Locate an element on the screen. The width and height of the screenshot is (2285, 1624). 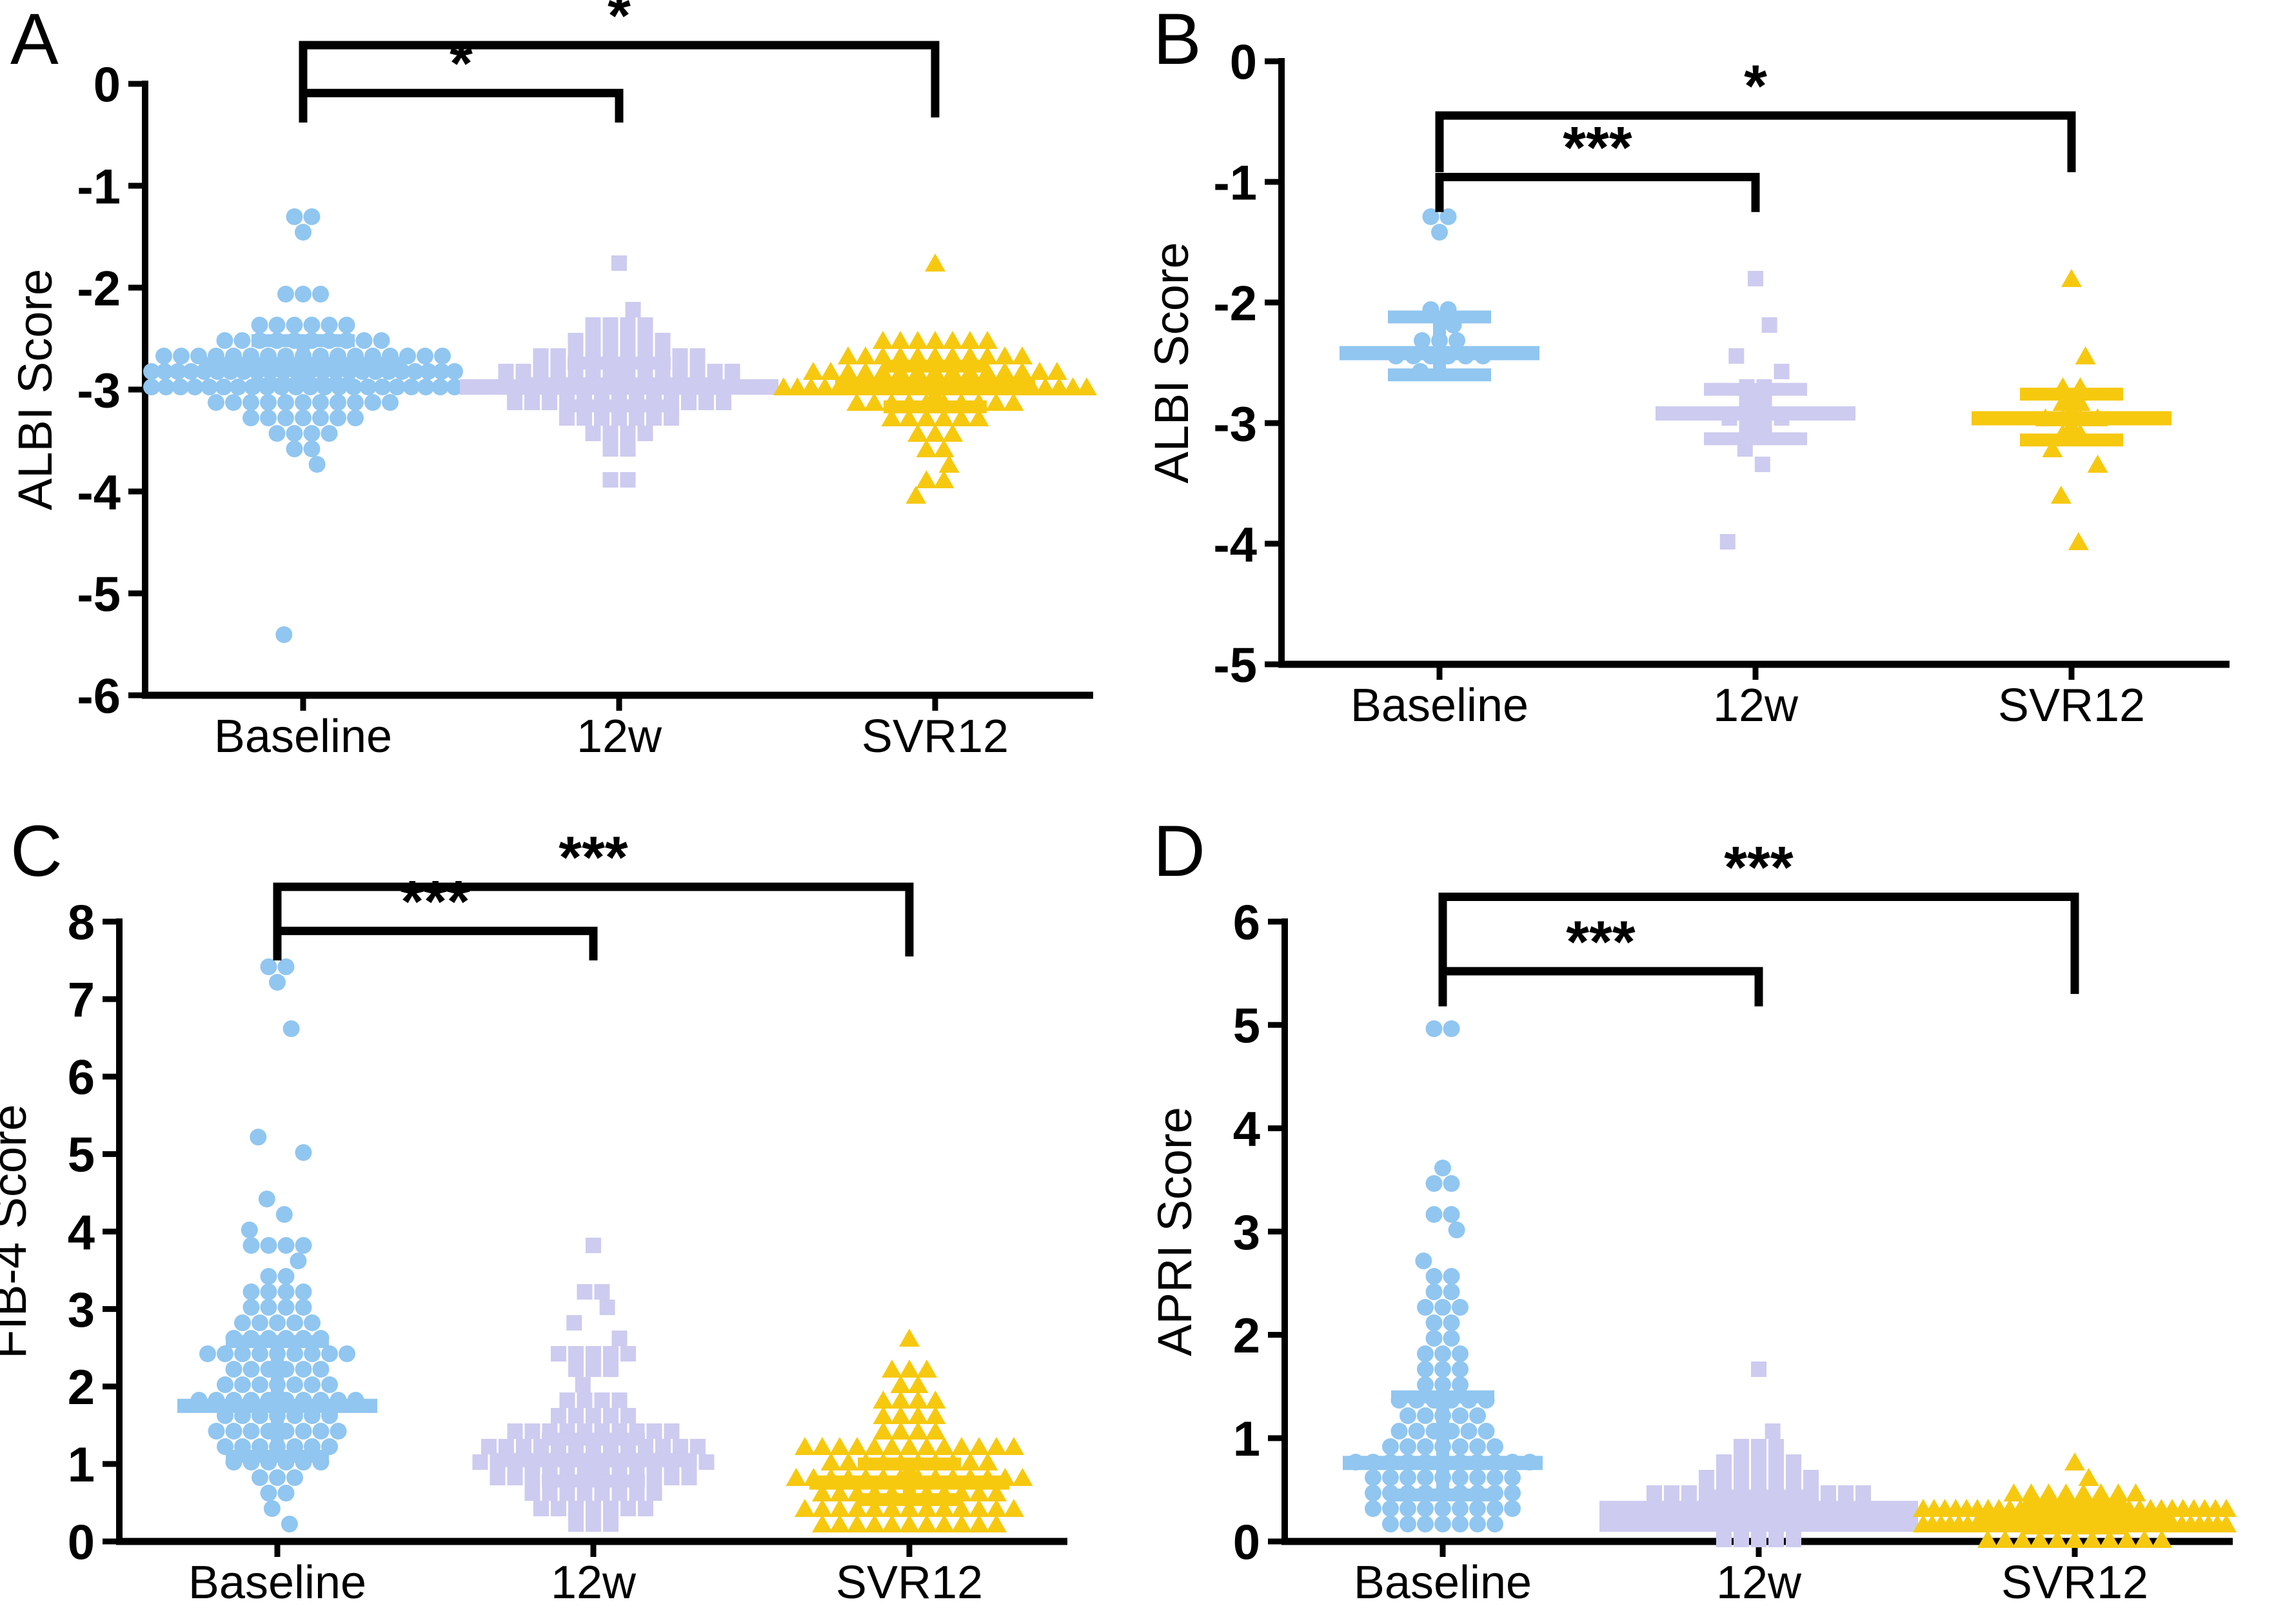
panel-letter-a: A is located at coordinates (34, 39).